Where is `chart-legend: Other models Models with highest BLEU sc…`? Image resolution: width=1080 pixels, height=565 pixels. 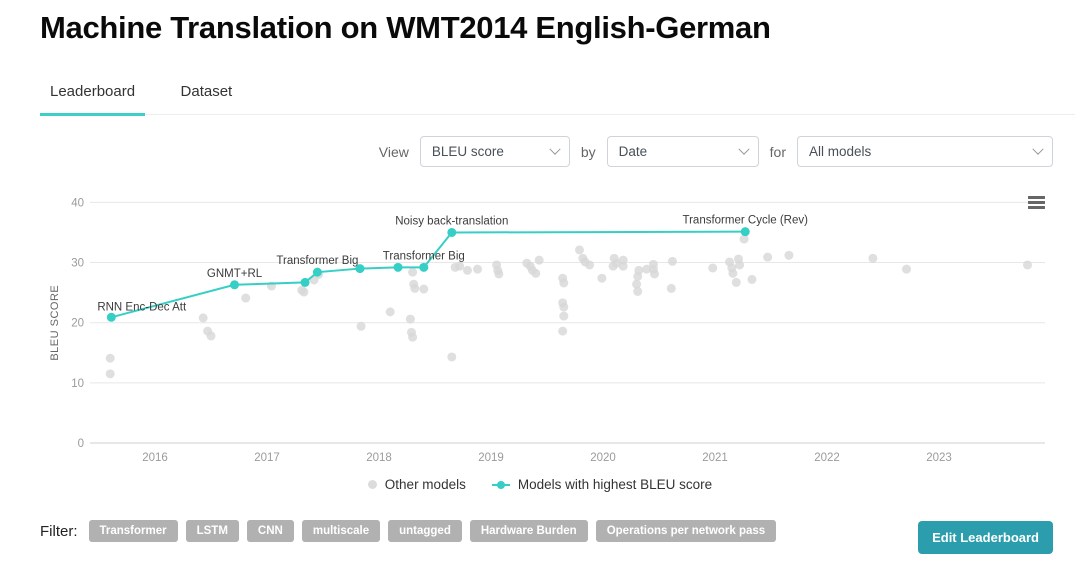
chart-legend: Other models Models with highest BLEU sc… is located at coordinates (540, 484).